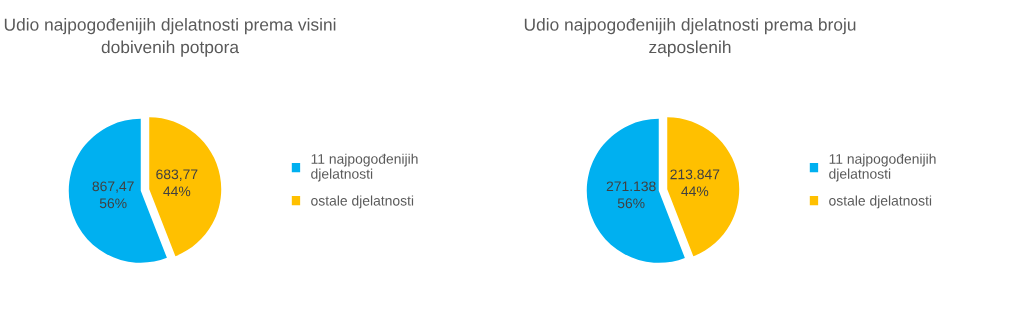 The image size is (1024, 328). What do you see at coordinates (170, 37) in the screenshot?
I see `chart-title: Udio najpogođenijih djelatnosti prema visini dobivenih potpora` at bounding box center [170, 37].